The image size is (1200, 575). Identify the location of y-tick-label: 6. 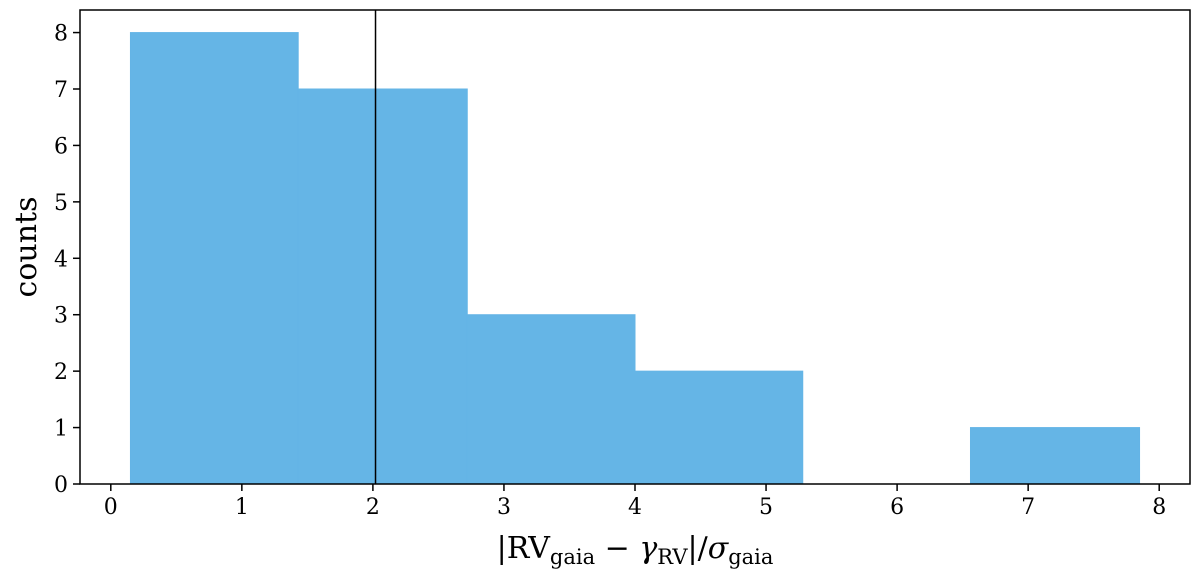
(61, 146).